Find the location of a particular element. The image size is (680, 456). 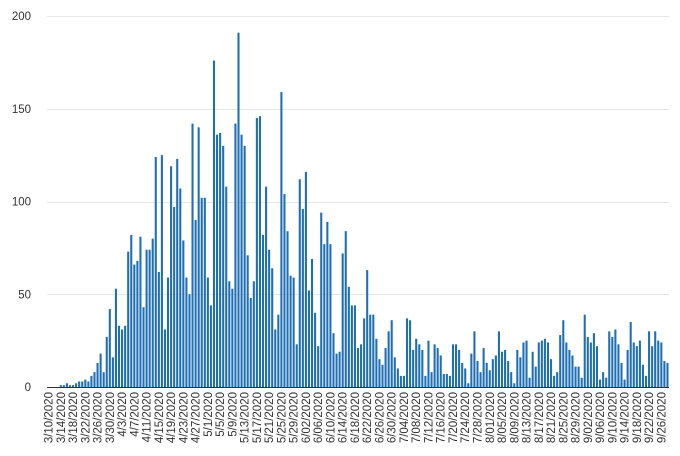

y-tick-label: 50 is located at coordinates (24, 295).